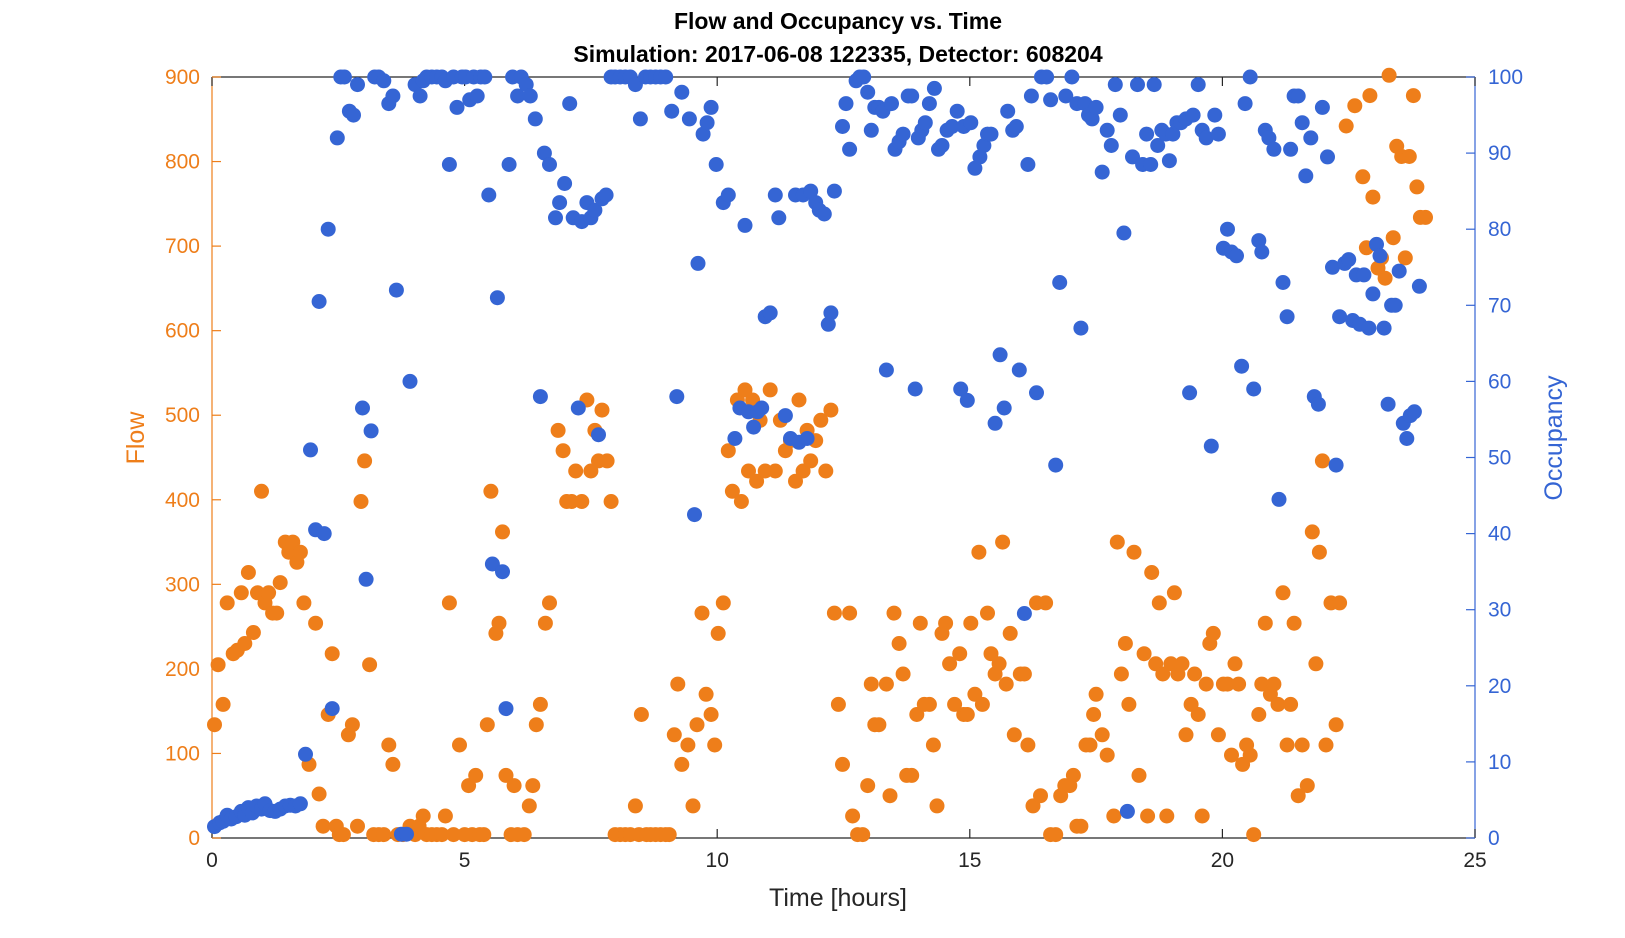  What do you see at coordinates (1474, 860) in the screenshot?
I see `x-tick-label: 25` at bounding box center [1474, 860].